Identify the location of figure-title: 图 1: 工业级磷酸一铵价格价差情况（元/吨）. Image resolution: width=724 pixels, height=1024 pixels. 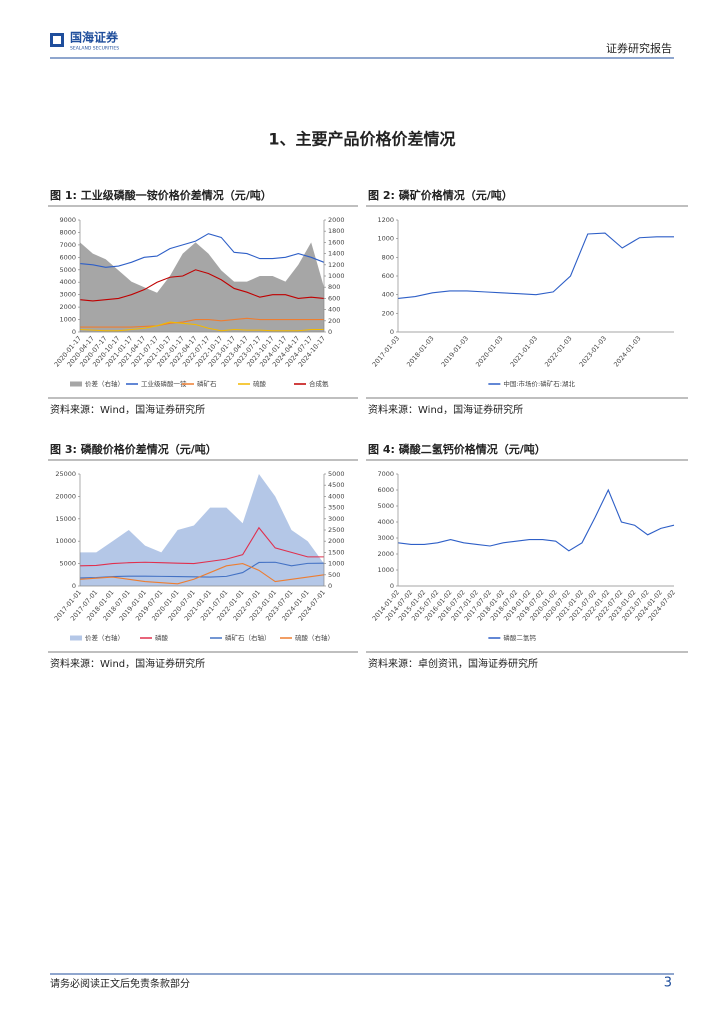
(161, 195).